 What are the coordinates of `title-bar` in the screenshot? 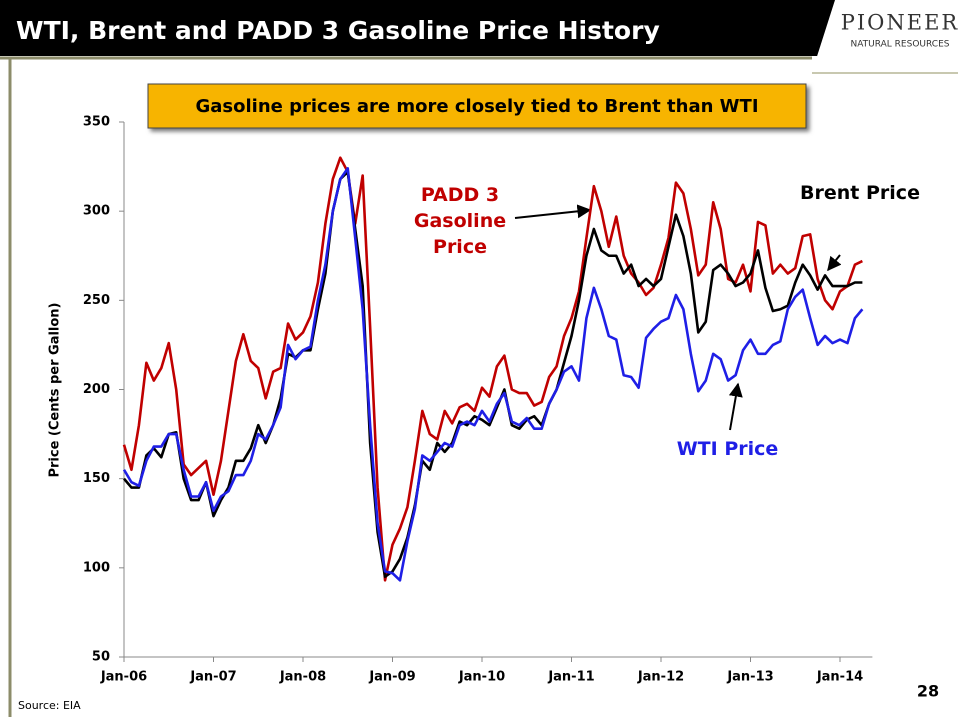 It's located at (479, 28).